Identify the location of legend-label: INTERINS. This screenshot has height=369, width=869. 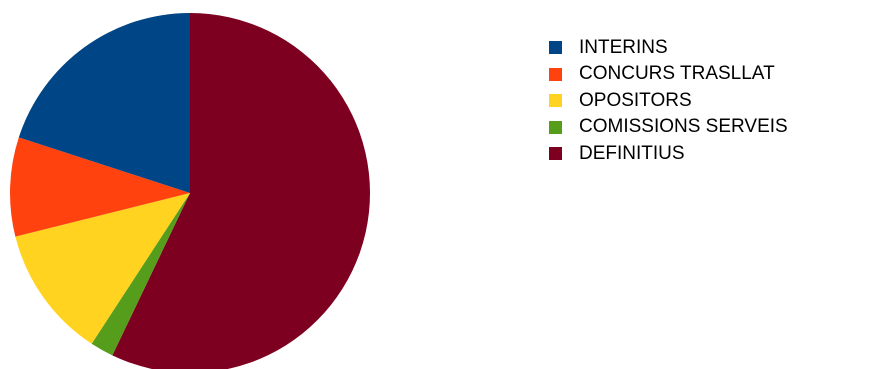
(623, 47).